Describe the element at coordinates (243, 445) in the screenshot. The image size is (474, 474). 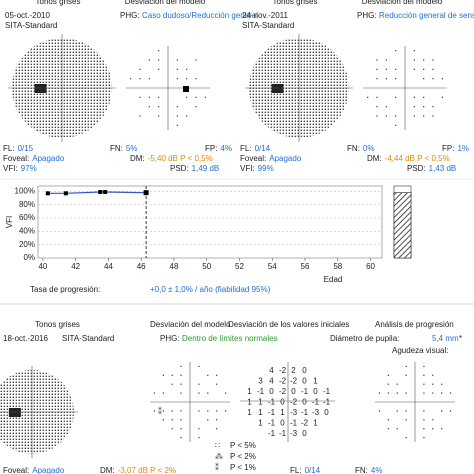
I see `legend-label: P < 5%` at that location.